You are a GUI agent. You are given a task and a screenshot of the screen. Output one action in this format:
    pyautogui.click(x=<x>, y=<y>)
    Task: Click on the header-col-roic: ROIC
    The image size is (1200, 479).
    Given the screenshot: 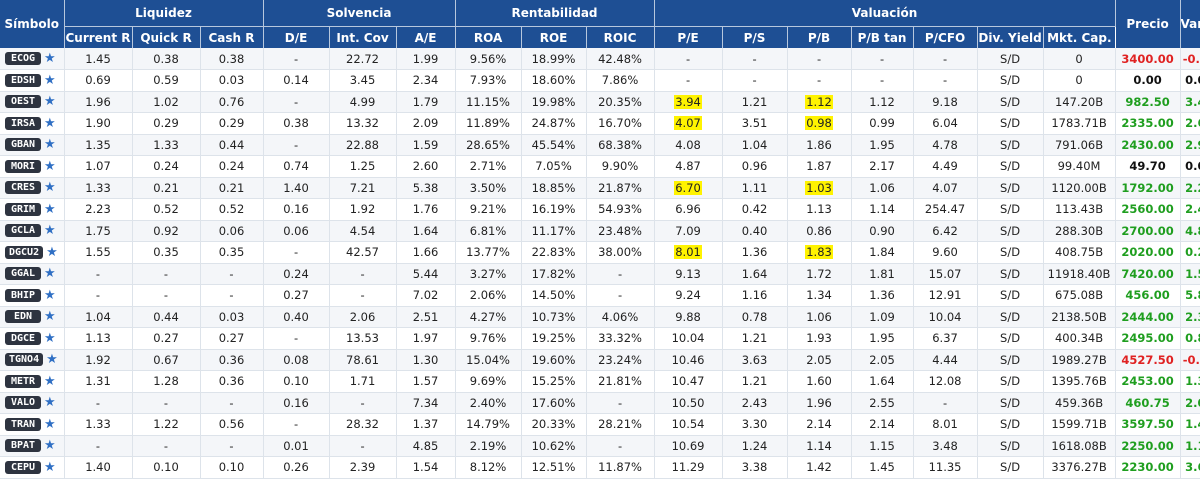 What is the action you would take?
    pyautogui.click(x=620, y=37)
    